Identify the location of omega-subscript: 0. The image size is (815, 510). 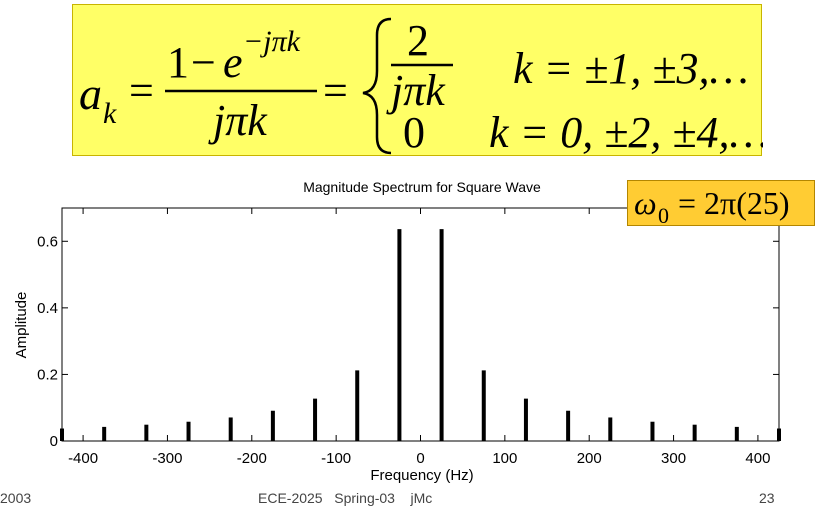
(663, 215).